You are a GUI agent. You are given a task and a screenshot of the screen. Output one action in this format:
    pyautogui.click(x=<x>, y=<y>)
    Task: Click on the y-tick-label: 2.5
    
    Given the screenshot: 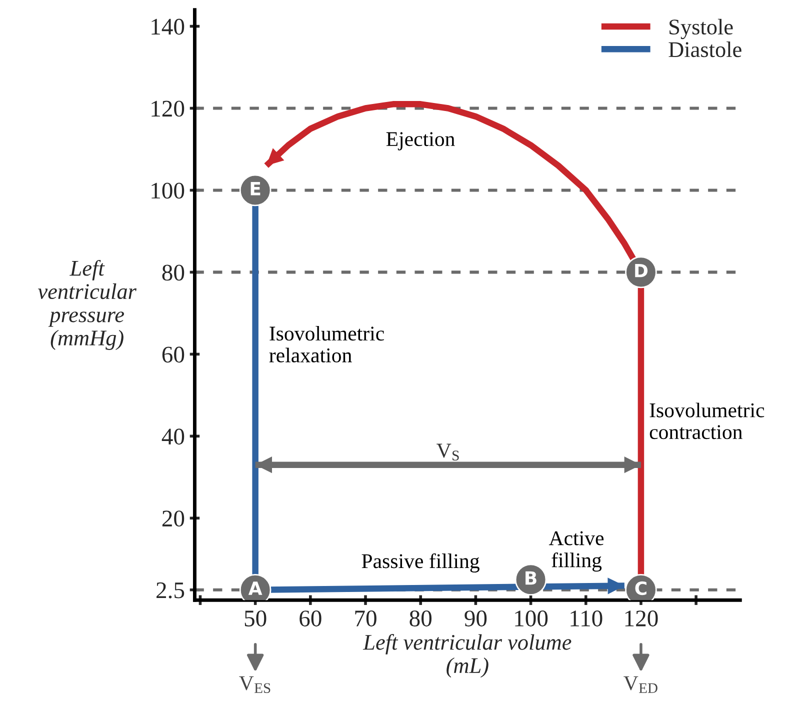 What is the action you would take?
    pyautogui.click(x=170, y=590)
    